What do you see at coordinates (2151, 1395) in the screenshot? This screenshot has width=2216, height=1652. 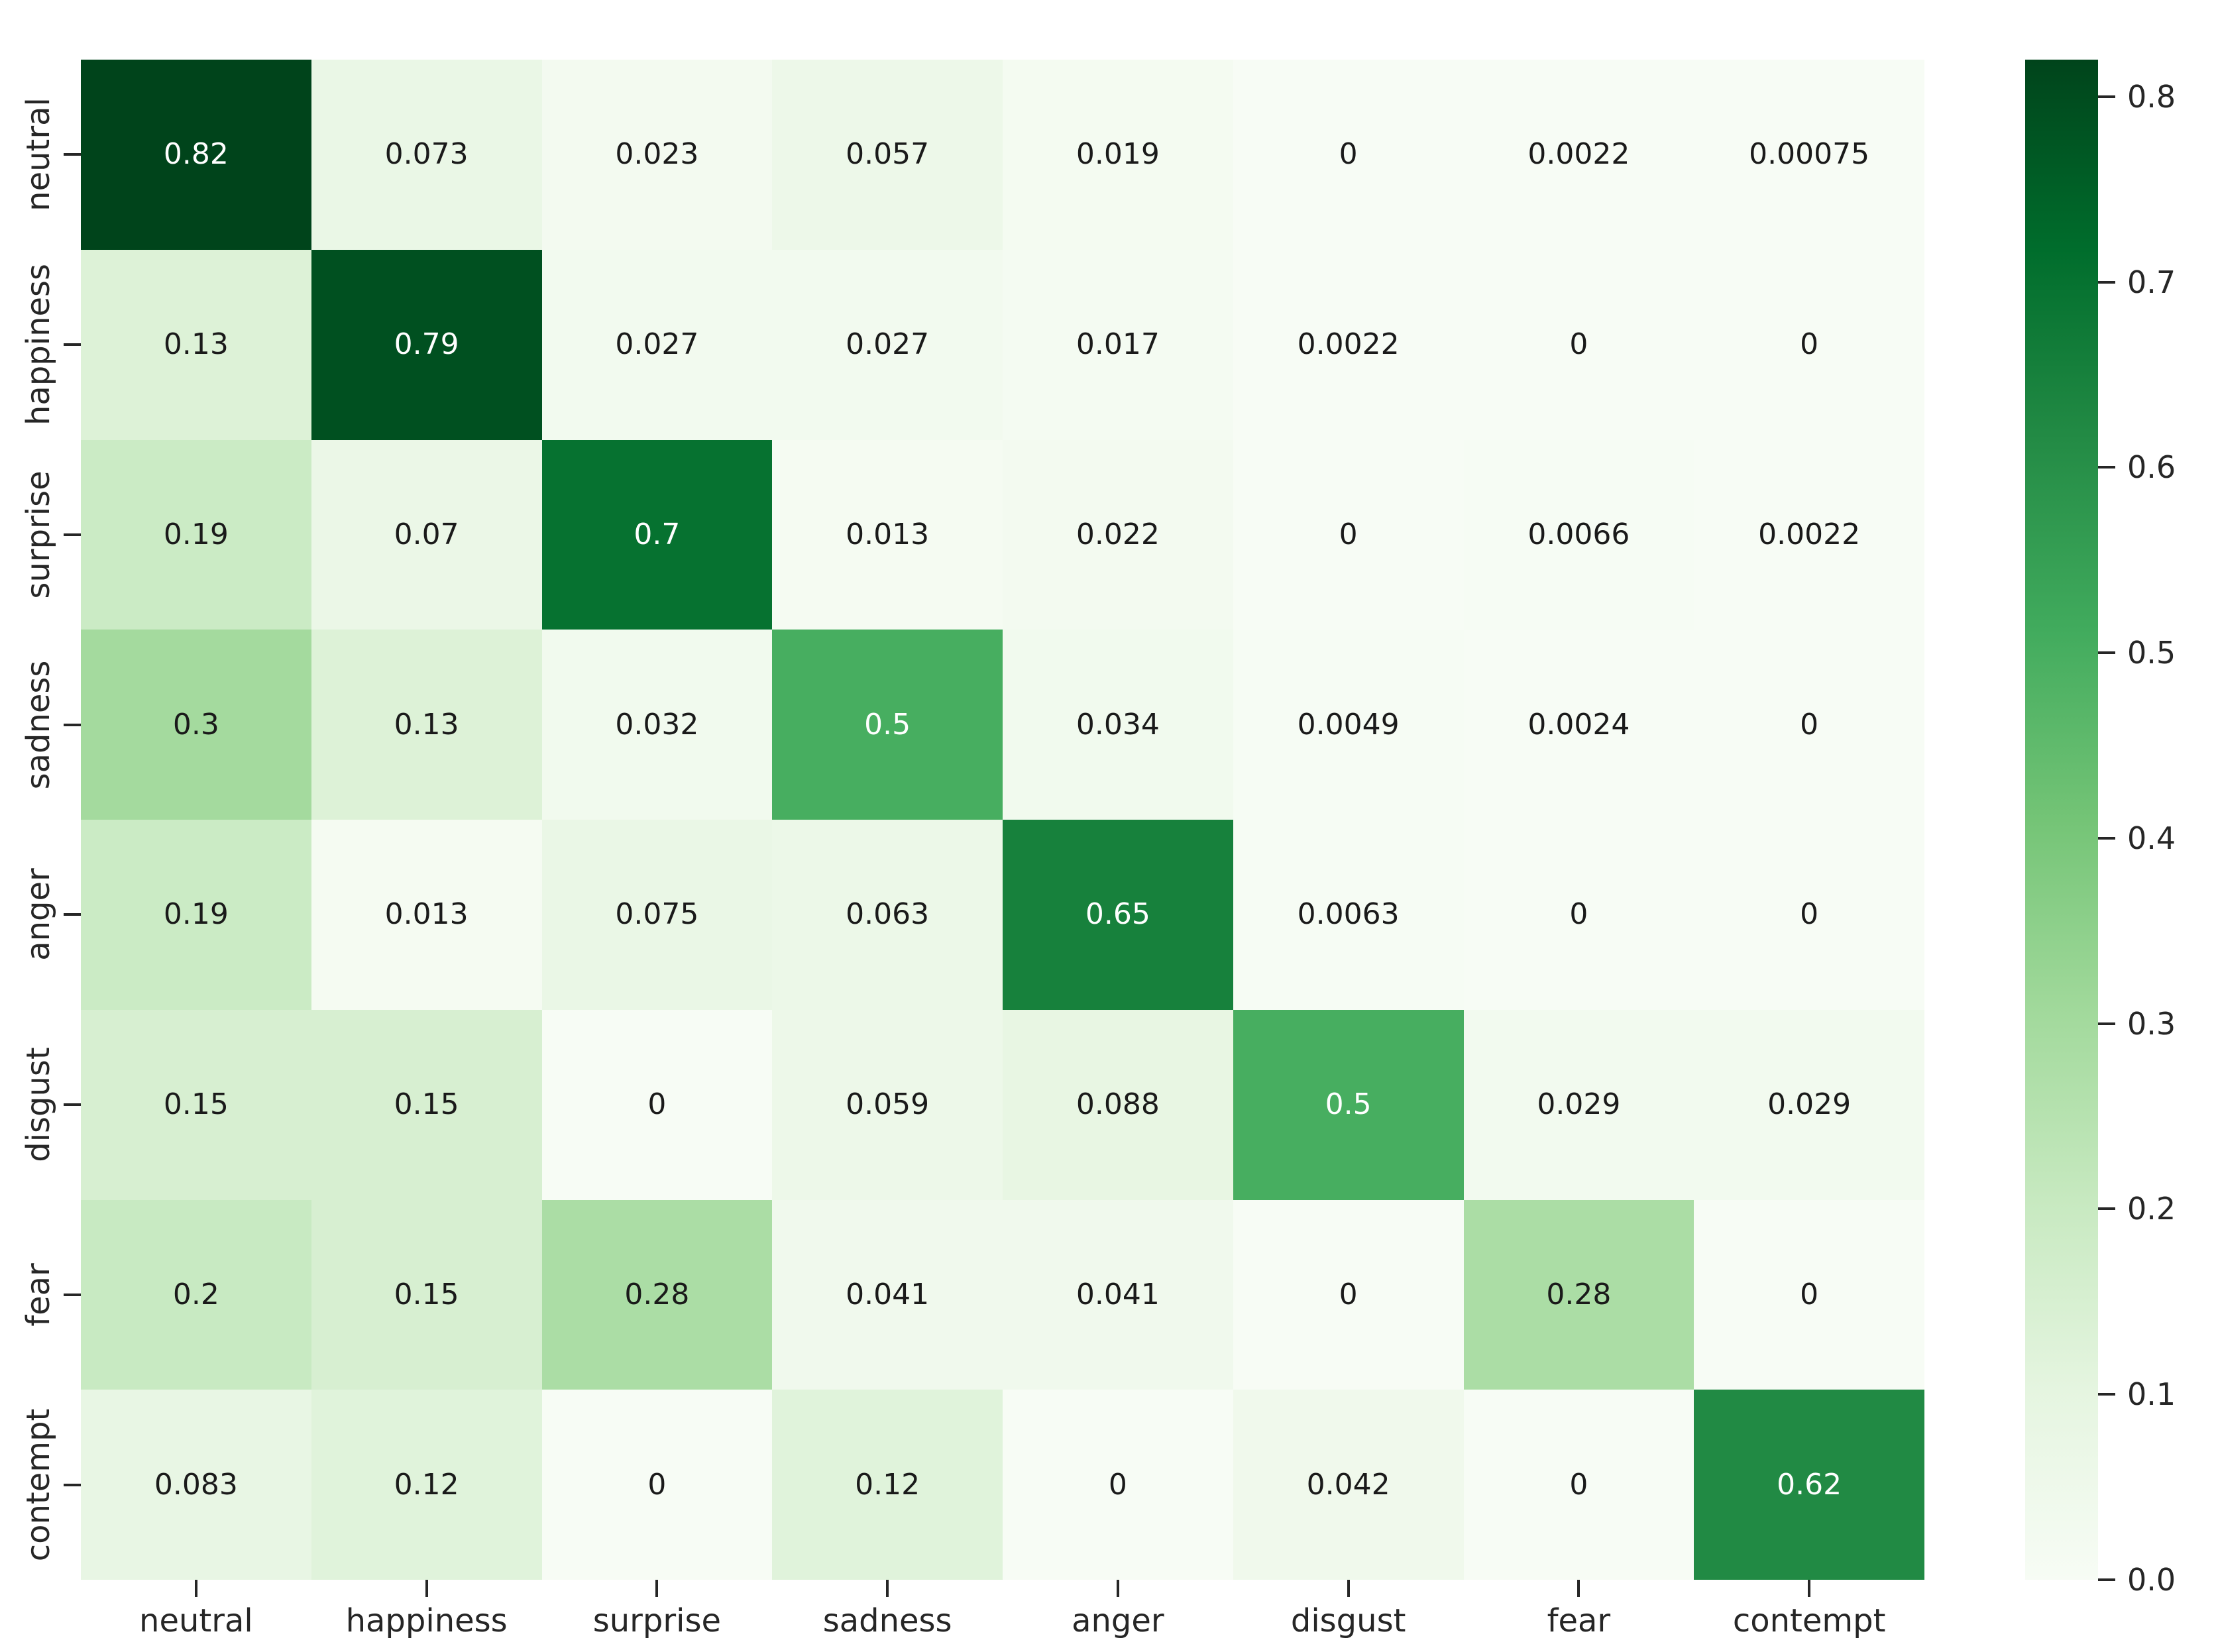 I see `colorbar-tick-label-0.1: 0.1` at bounding box center [2151, 1395].